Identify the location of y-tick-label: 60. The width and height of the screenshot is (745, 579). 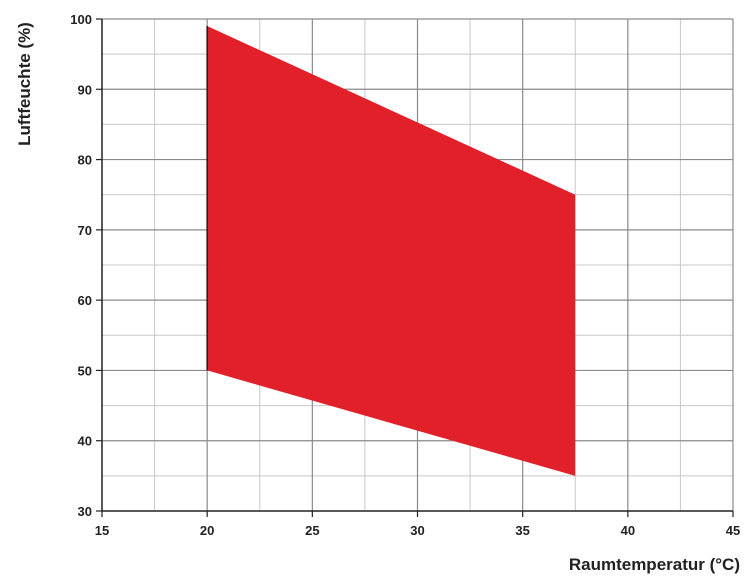
(85, 300).